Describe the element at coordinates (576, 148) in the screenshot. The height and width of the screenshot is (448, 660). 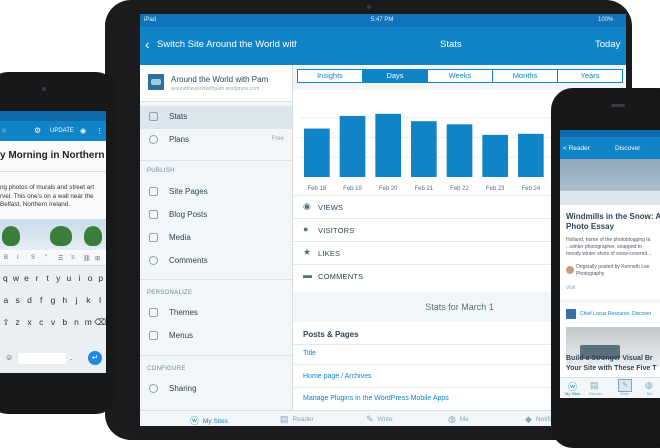
I see `reader-back-button: < Reader` at that location.